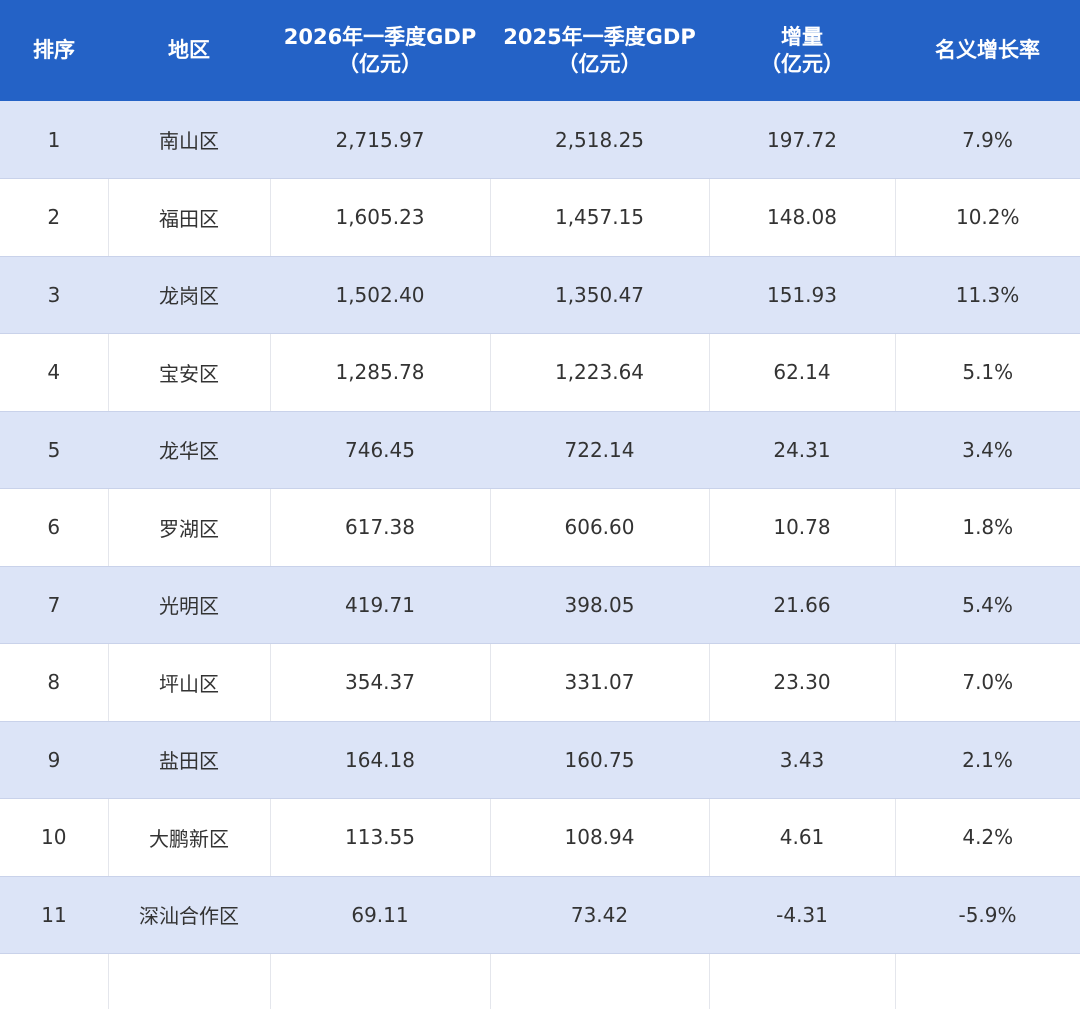  What do you see at coordinates (189, 915) in the screenshot?
I see `cell-region: 深汕合作区` at bounding box center [189, 915].